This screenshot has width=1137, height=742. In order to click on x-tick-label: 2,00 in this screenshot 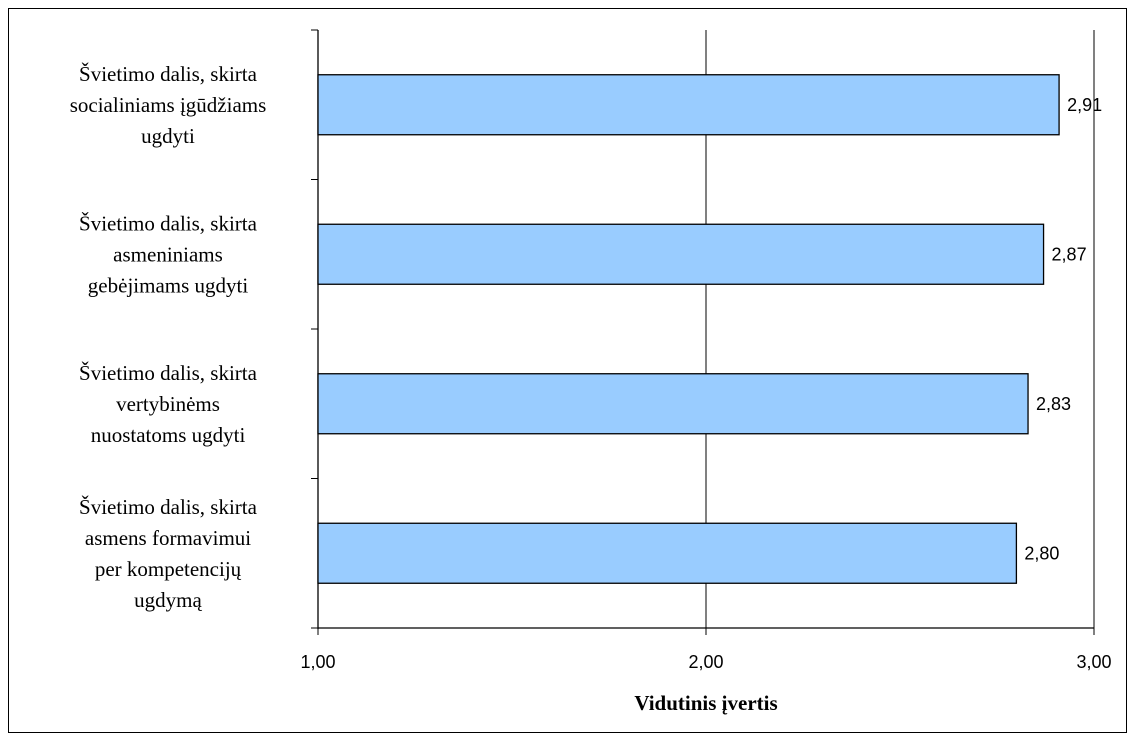, I will do `click(705, 662)`.